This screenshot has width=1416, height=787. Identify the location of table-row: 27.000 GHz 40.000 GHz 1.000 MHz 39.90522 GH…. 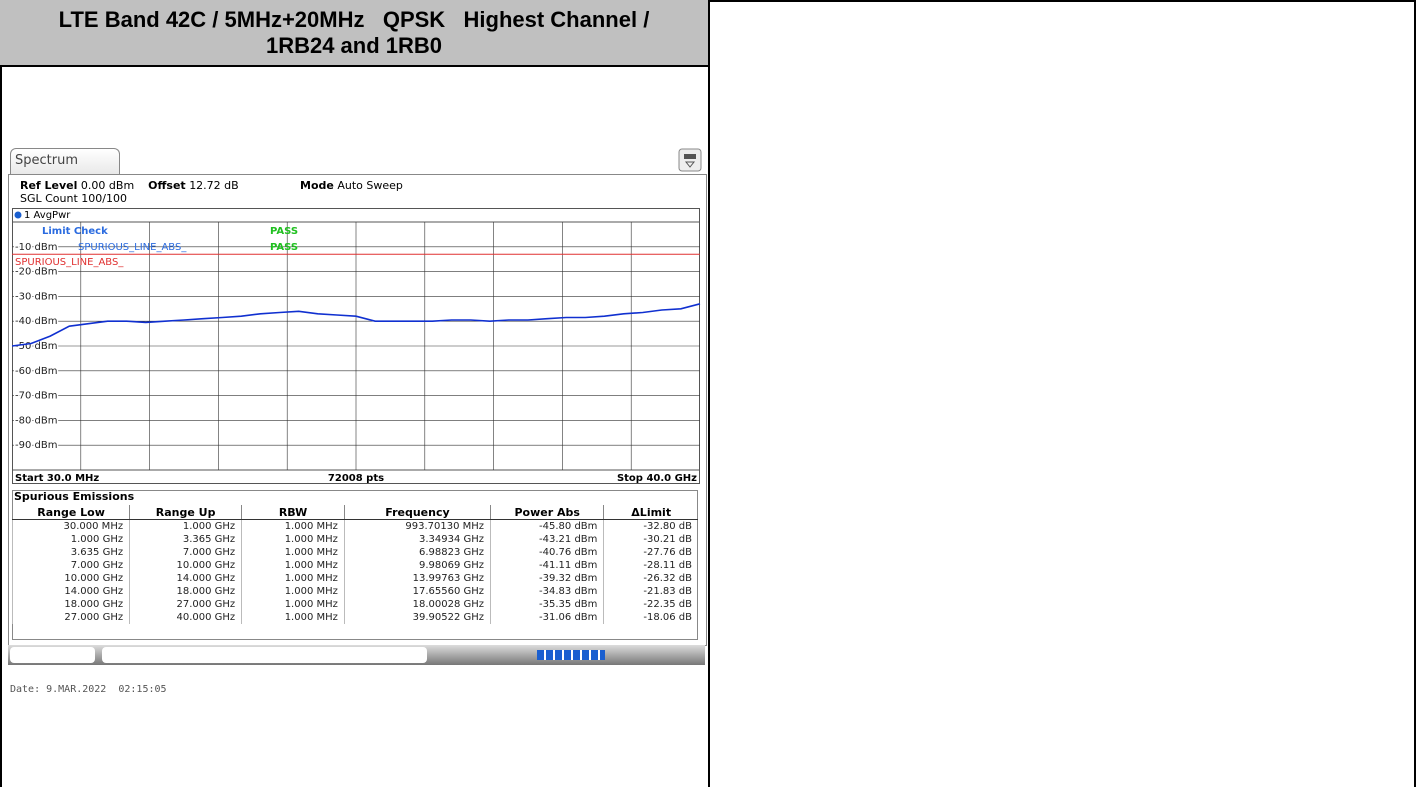
(354, 617).